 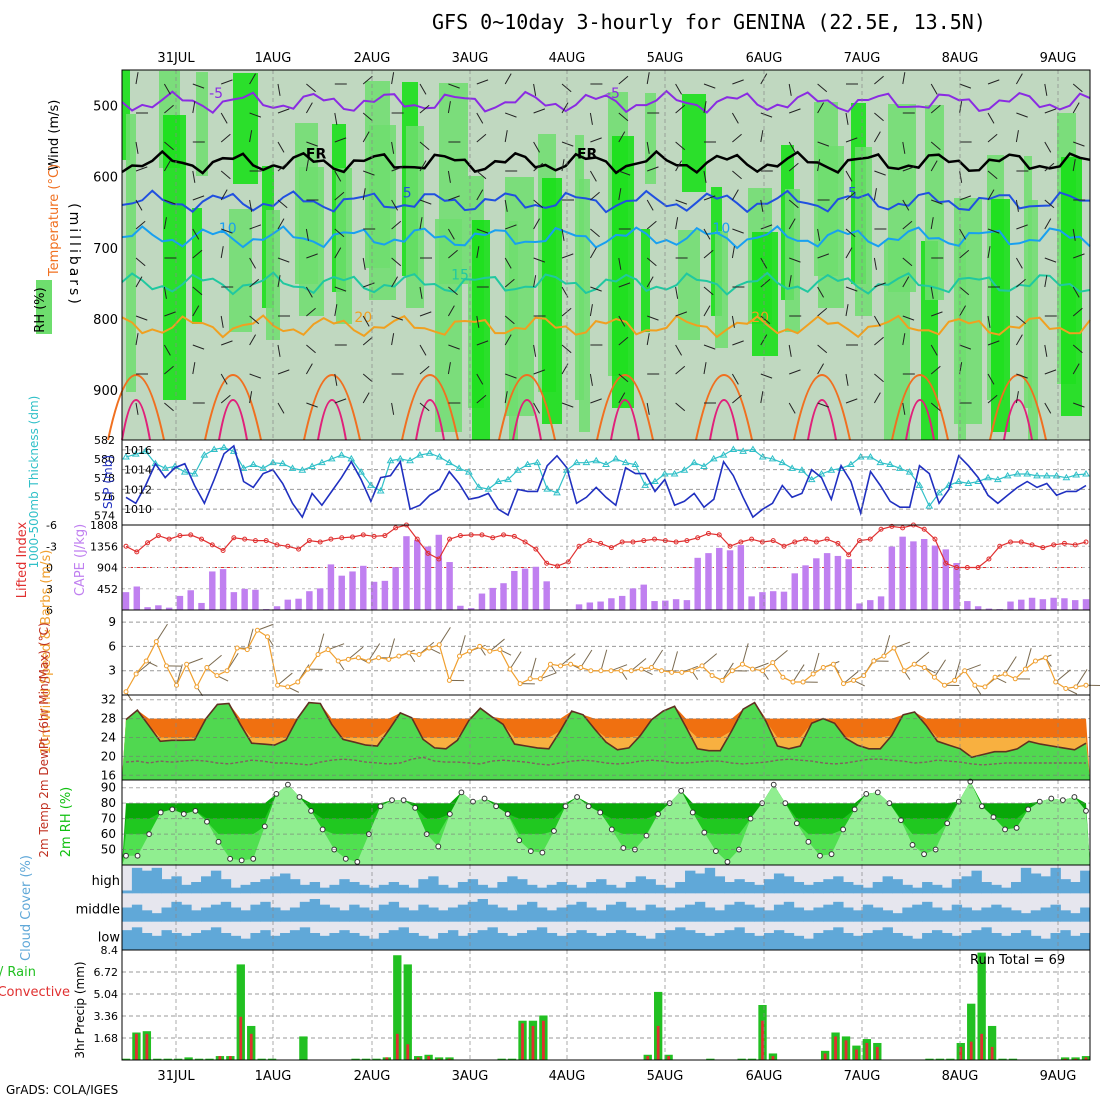 What do you see at coordinates (112, 646) in the screenshot?
I see `wind-tick-label: 6` at bounding box center [112, 646].